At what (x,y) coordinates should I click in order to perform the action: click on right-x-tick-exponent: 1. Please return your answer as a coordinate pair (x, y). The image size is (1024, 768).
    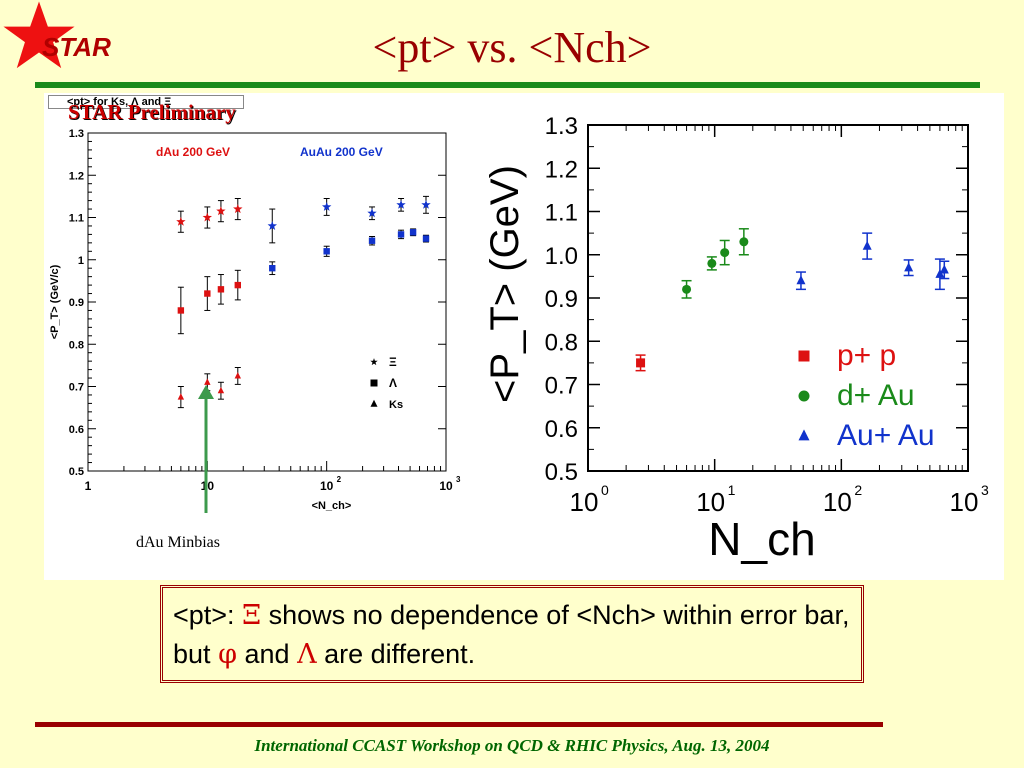
    Looking at the image, I should click on (732, 490).